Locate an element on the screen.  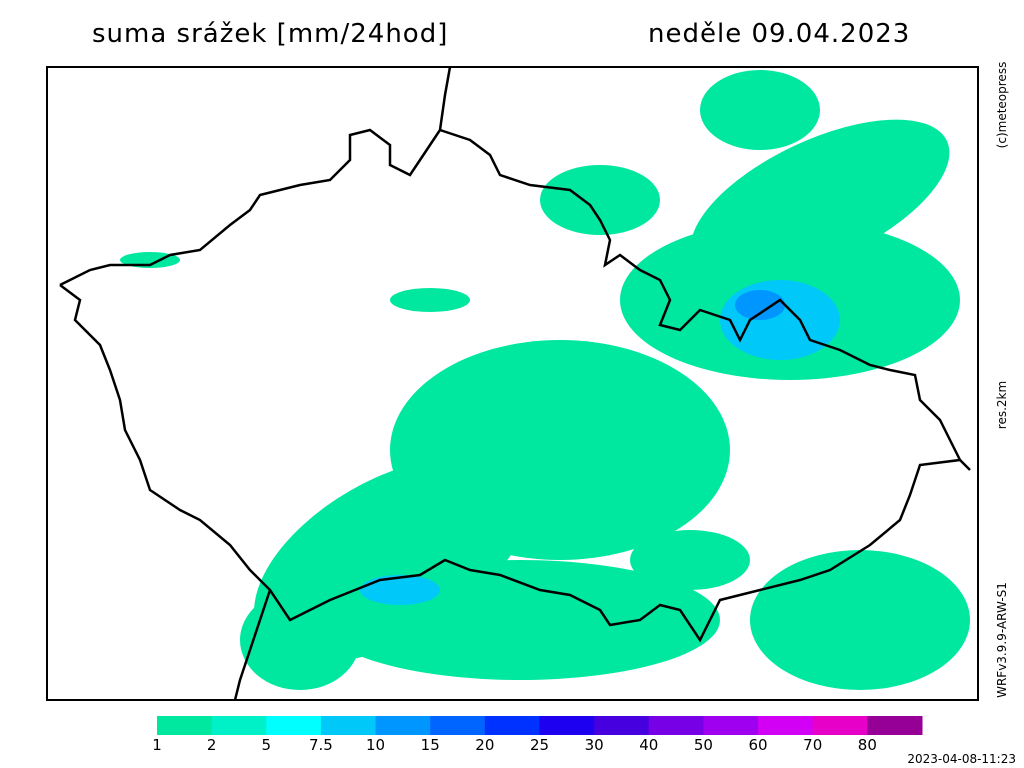
legend-label: 80 is located at coordinates (867, 745).